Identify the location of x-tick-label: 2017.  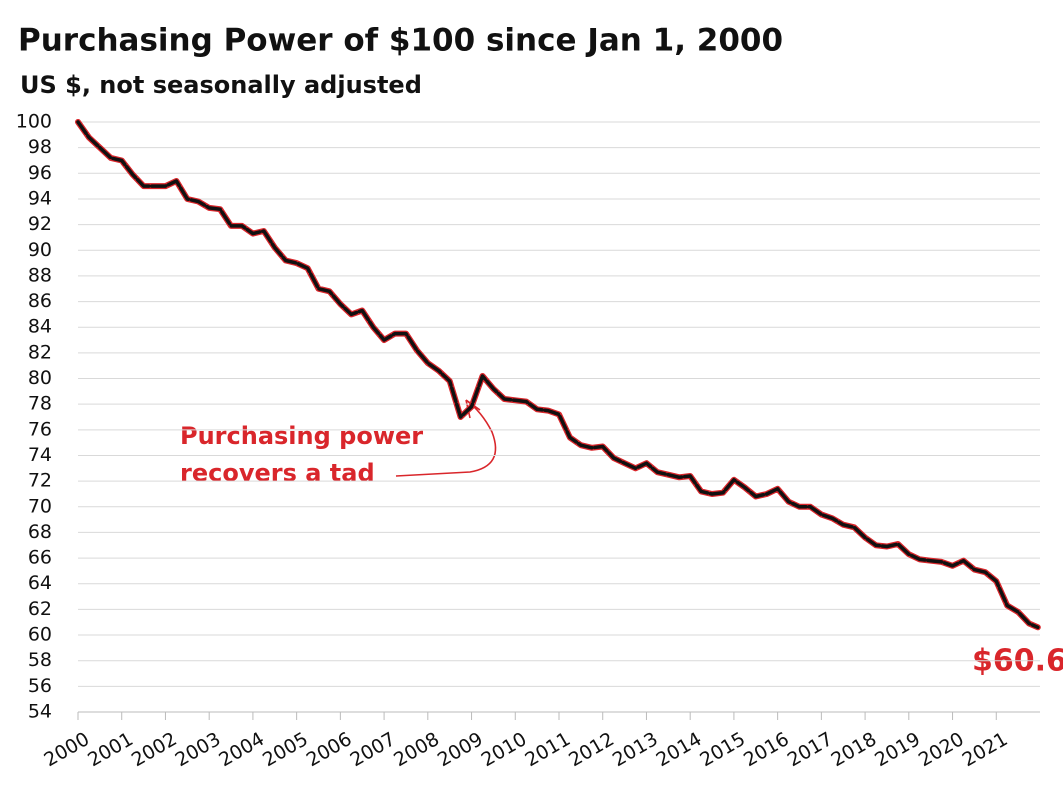
(810, 749).